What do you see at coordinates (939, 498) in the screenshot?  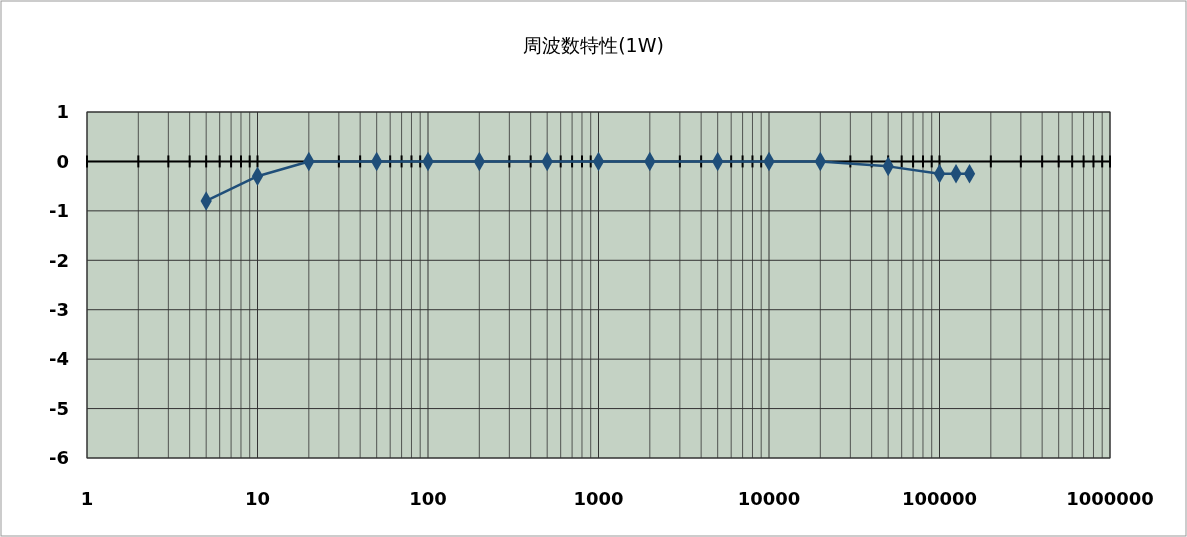 I see `x-tick-label: 100000` at bounding box center [939, 498].